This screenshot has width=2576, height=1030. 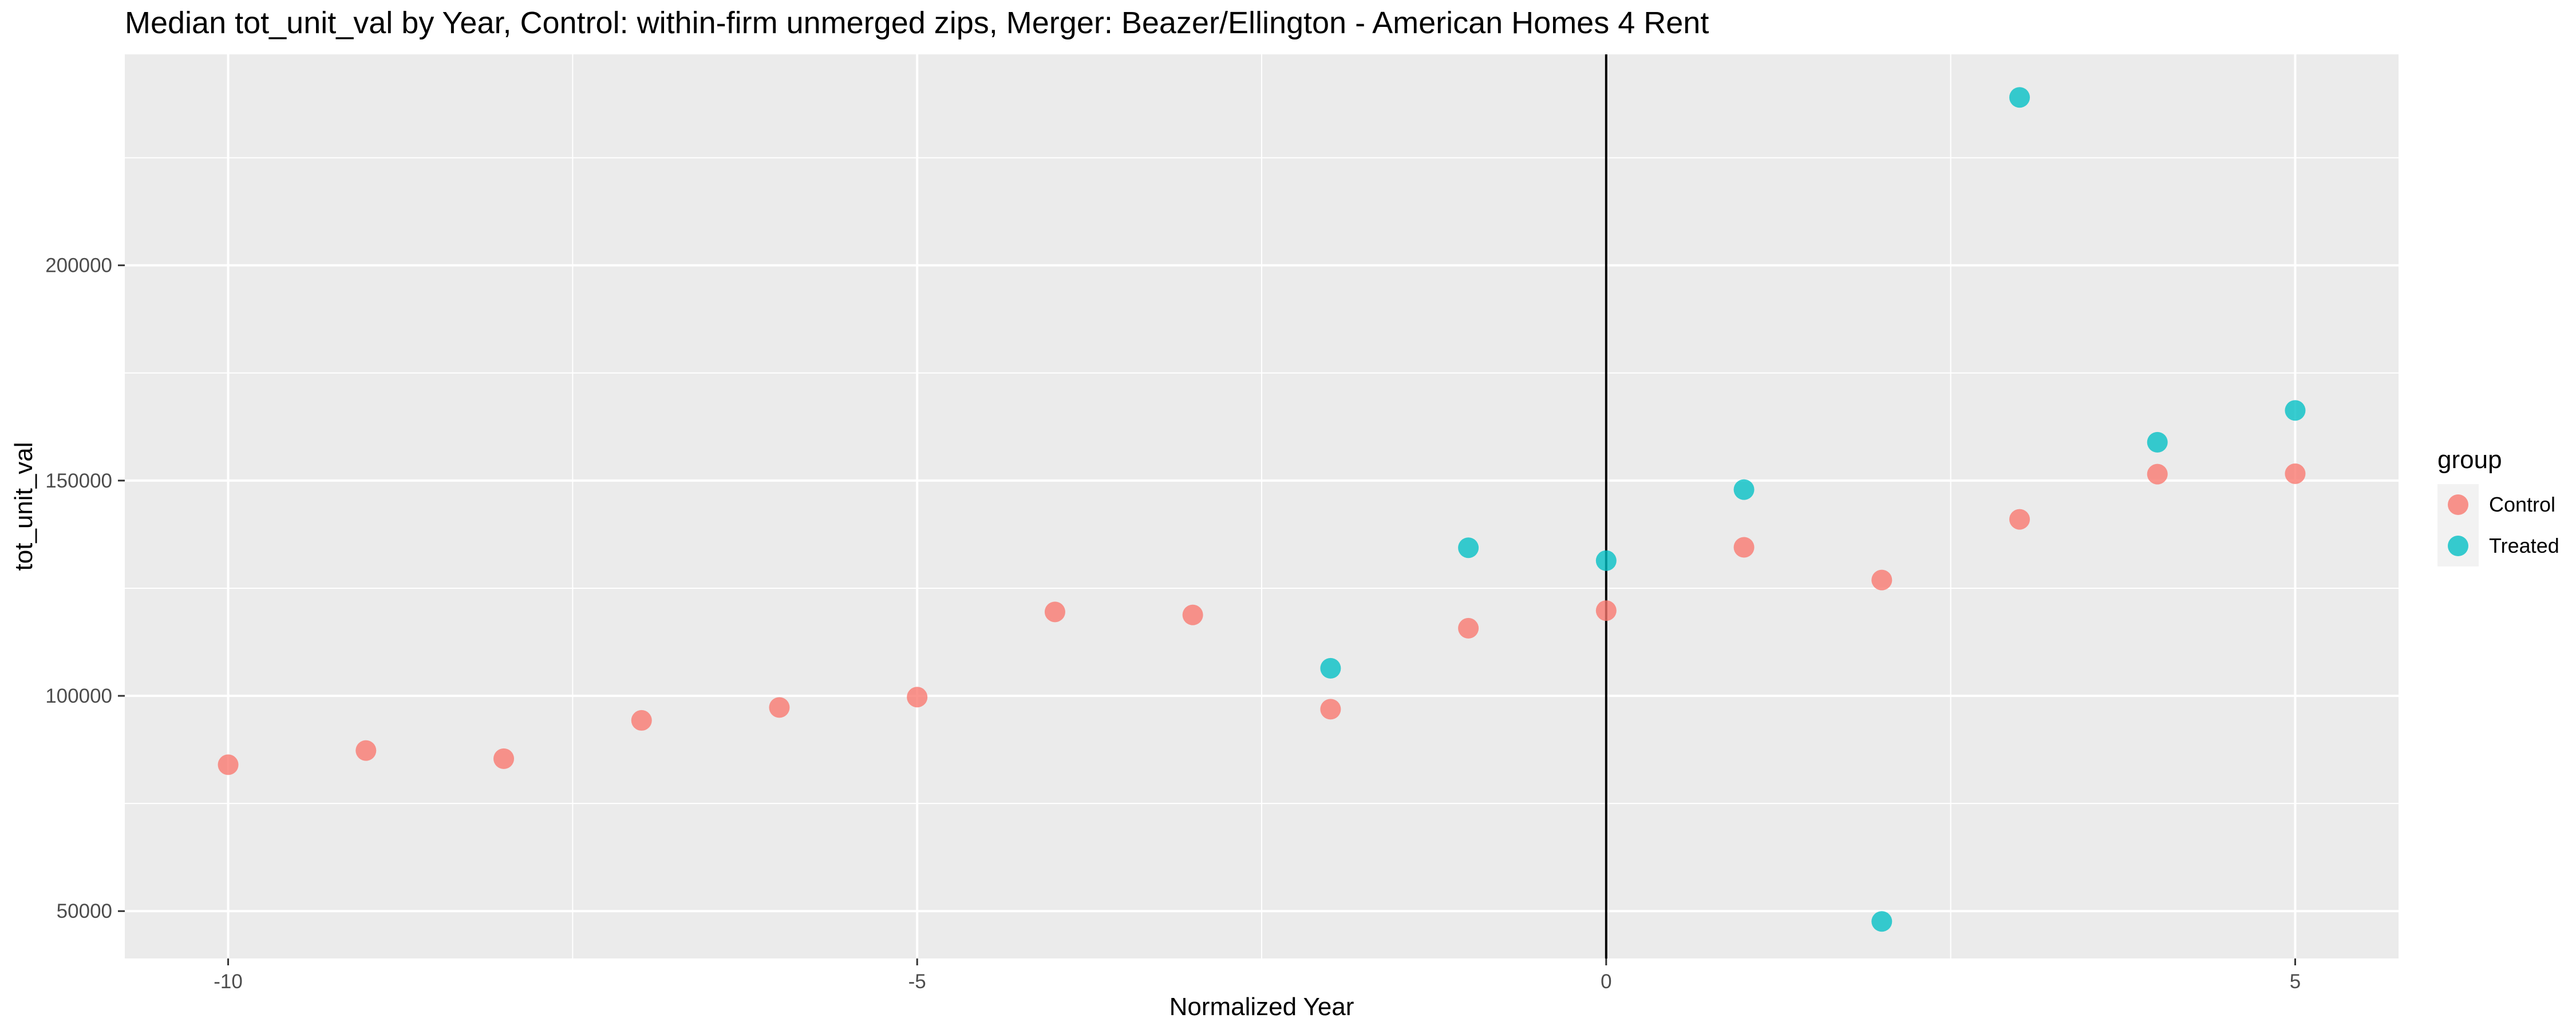 I want to click on y-tick-label-3: 200000, so click(x=78, y=266).